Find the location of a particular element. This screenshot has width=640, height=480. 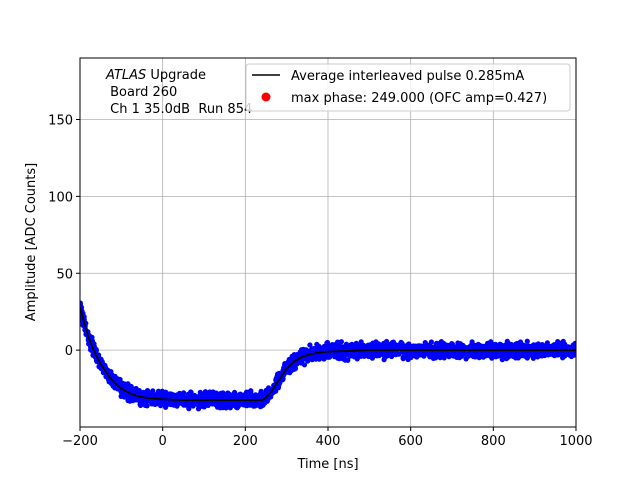

y-tick-label: 50 is located at coordinates (64, 274).